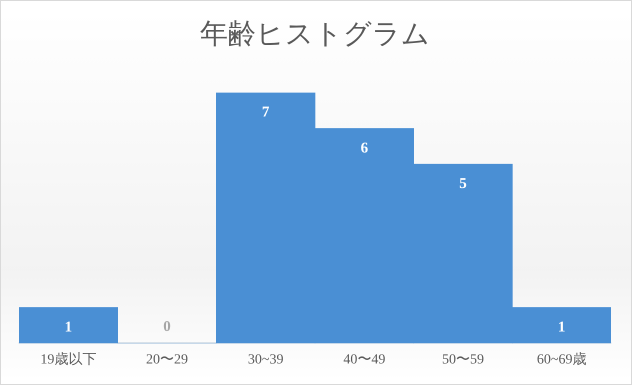 This screenshot has width=632, height=385. Describe the element at coordinates (364, 360) in the screenshot. I see `x-tick-label: 40〜49` at that location.